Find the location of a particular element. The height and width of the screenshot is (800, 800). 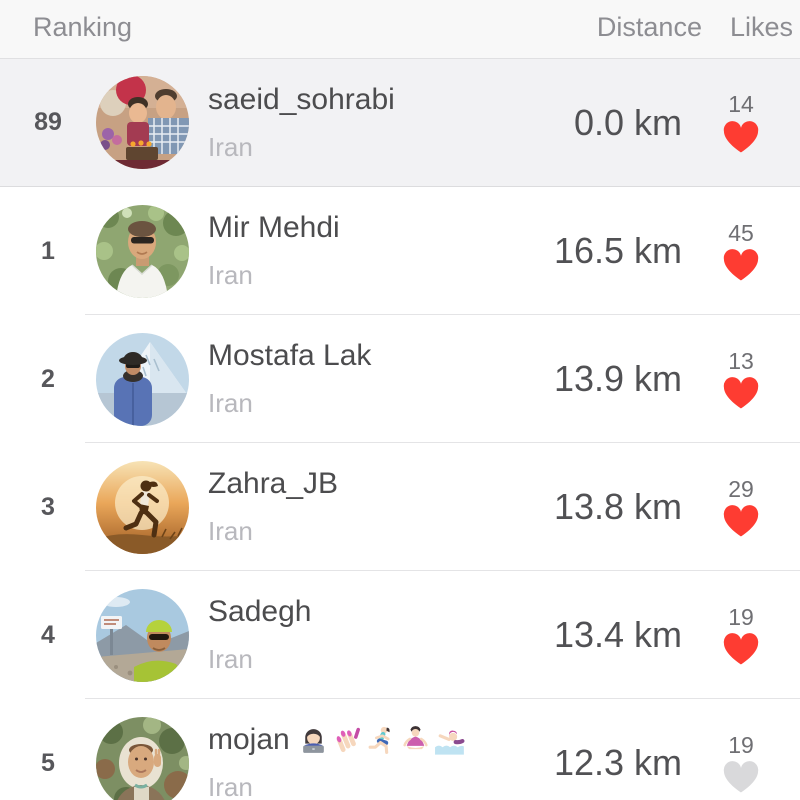

user-info: saeid_sohrabi Iran is located at coordinates (381, 123).